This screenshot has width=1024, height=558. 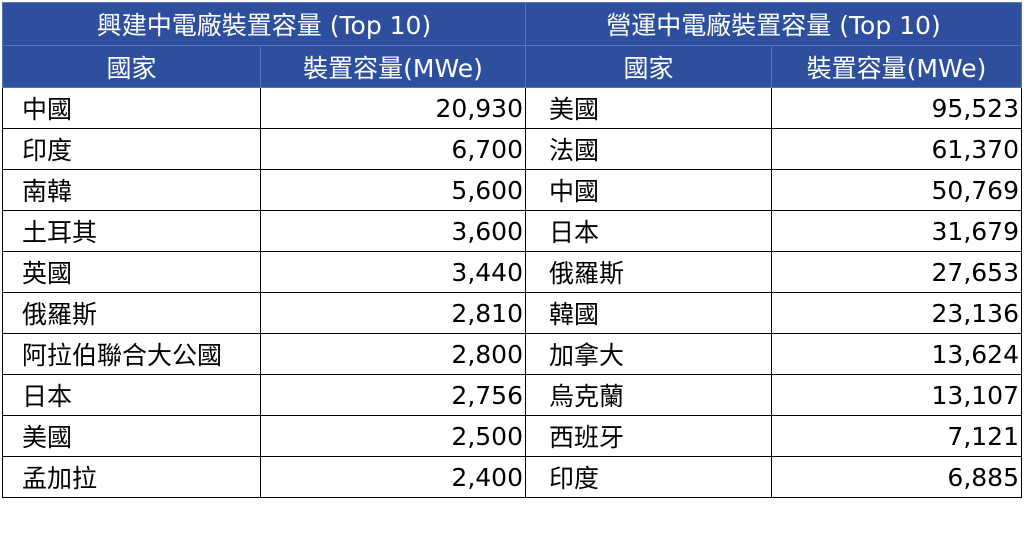 What do you see at coordinates (896, 354) in the screenshot?
I see `operating-capacity: 13,624` at bounding box center [896, 354].